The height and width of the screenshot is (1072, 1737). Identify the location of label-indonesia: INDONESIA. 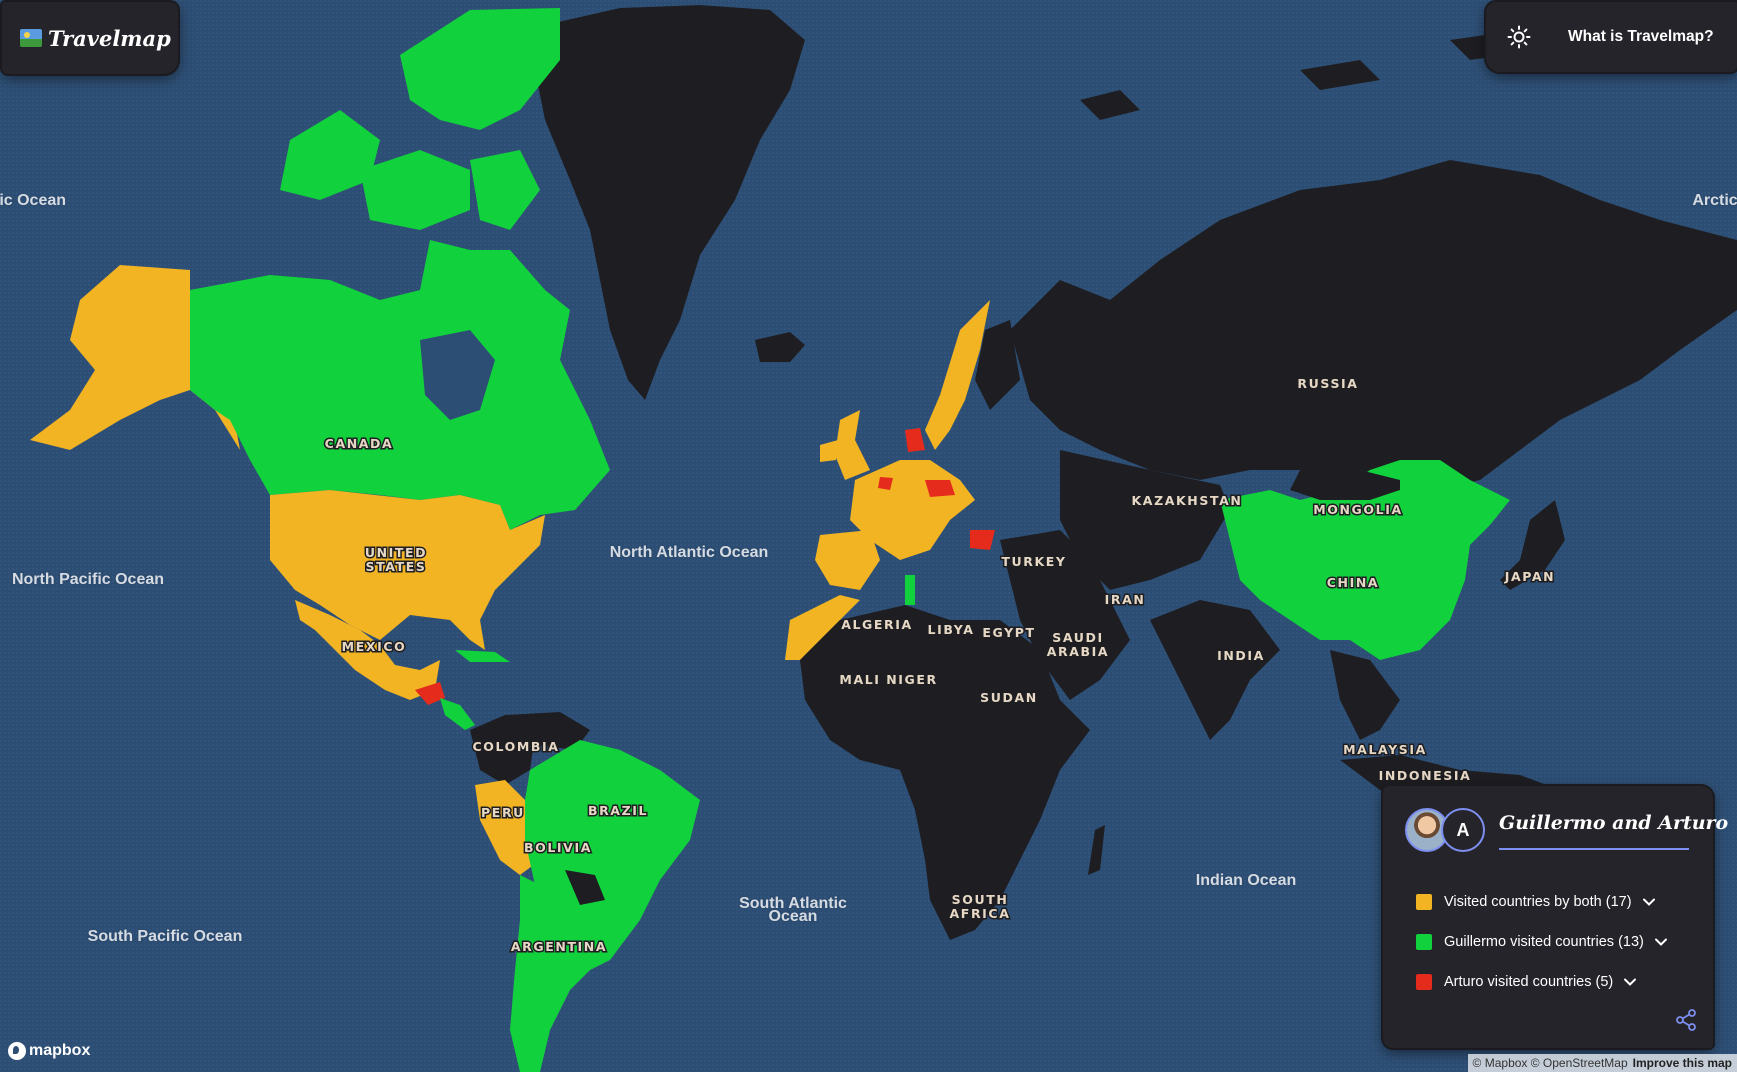
(1425, 775).